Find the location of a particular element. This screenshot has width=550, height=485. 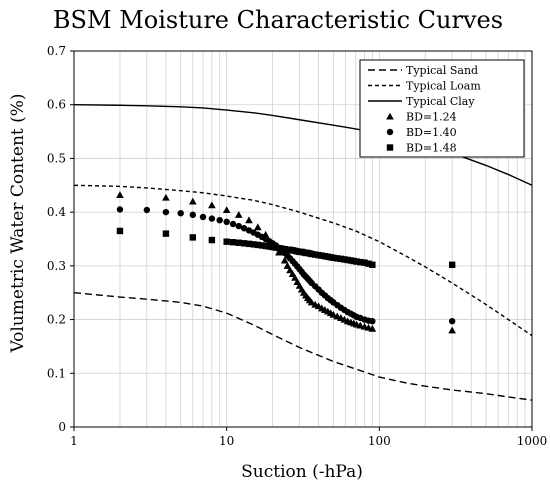

y-tick-label: 0.7 is located at coordinates (56, 51).